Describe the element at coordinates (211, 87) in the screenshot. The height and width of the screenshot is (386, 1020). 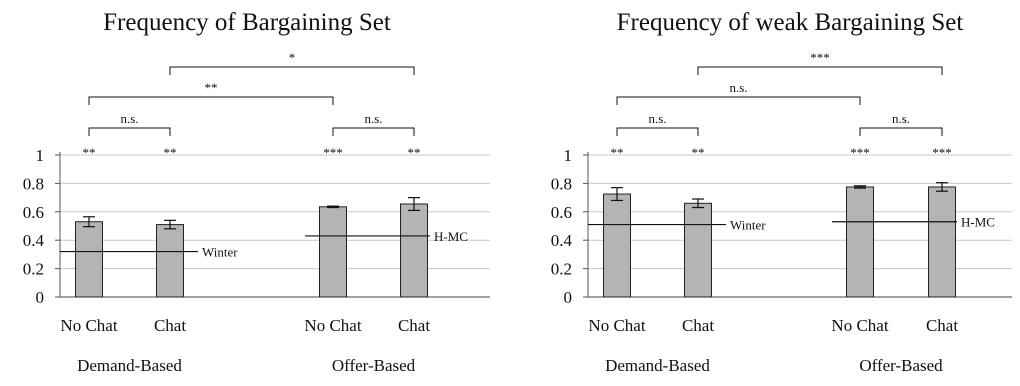
I see `significance-bracket-label: **` at that location.